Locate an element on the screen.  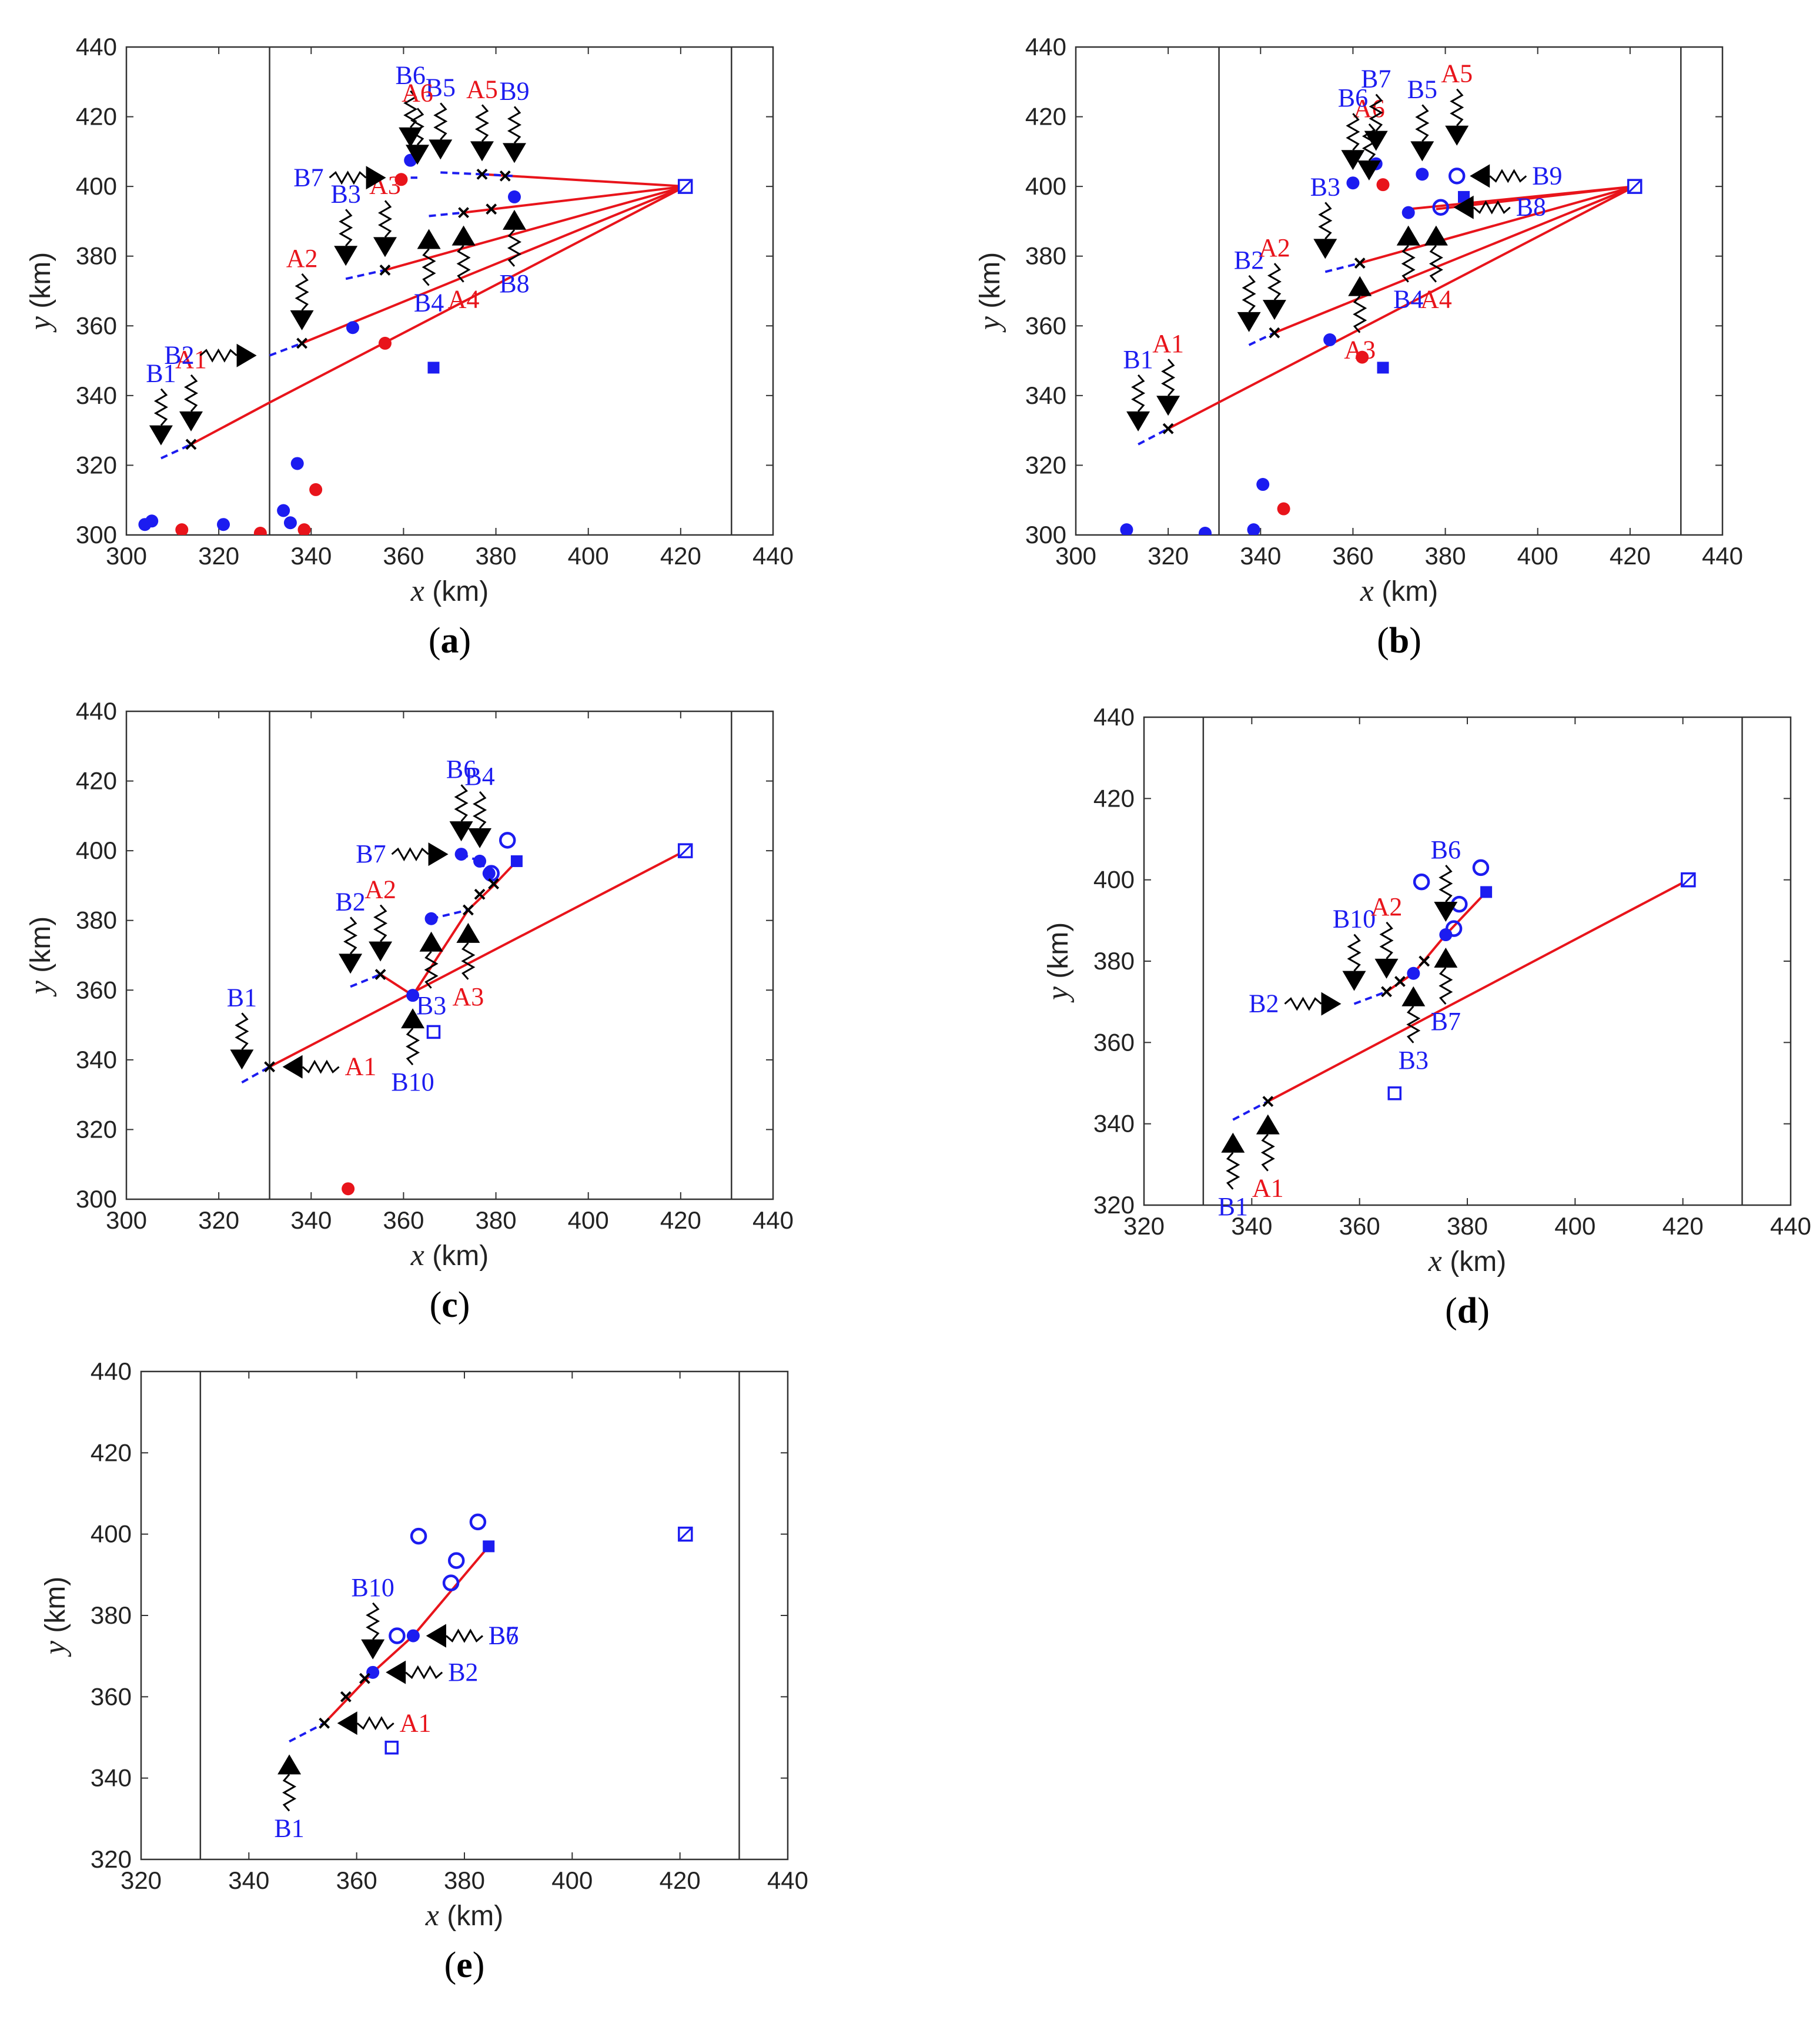
axes-frame is located at coordinates (1399, 291).